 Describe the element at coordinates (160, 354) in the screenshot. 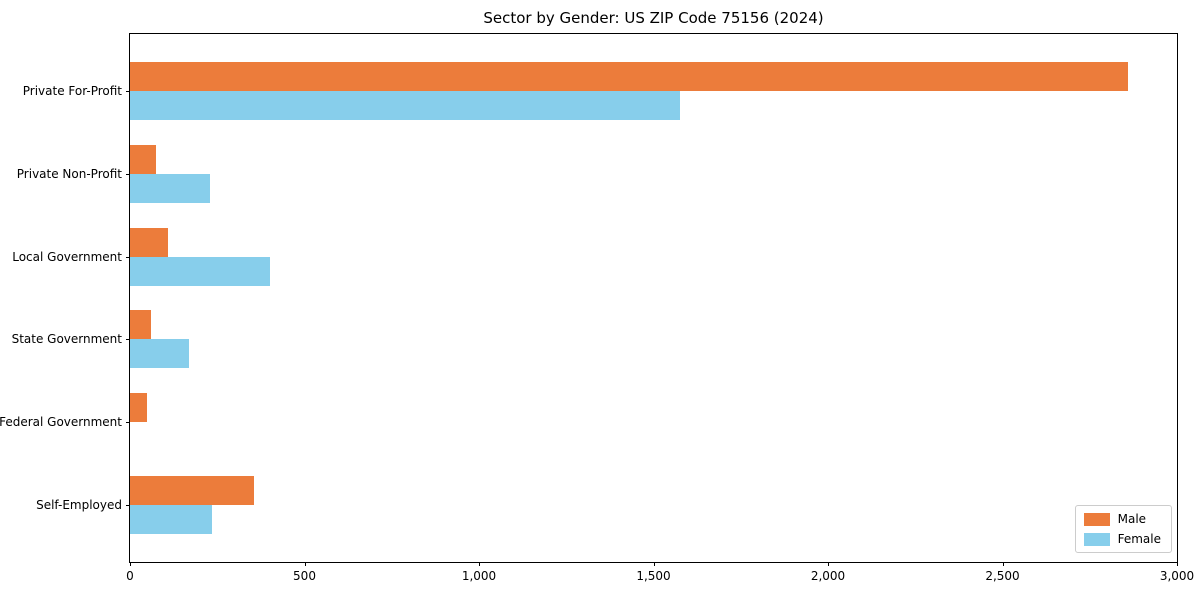

I see `bar-female-state-government` at that location.